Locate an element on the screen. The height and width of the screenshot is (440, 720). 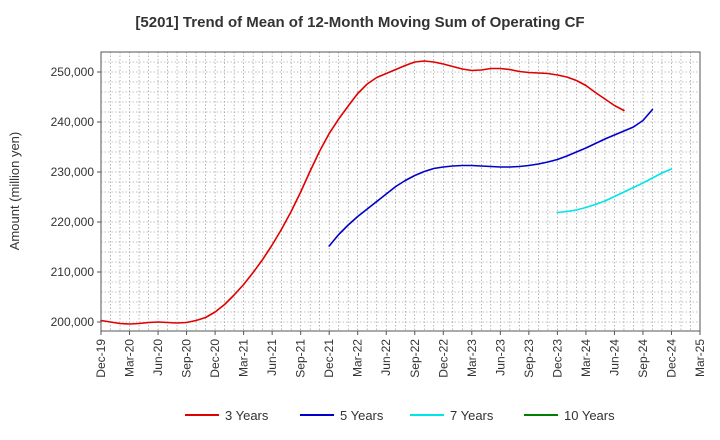
x-tick-label: Dec-22 is located at coordinates (443, 358).